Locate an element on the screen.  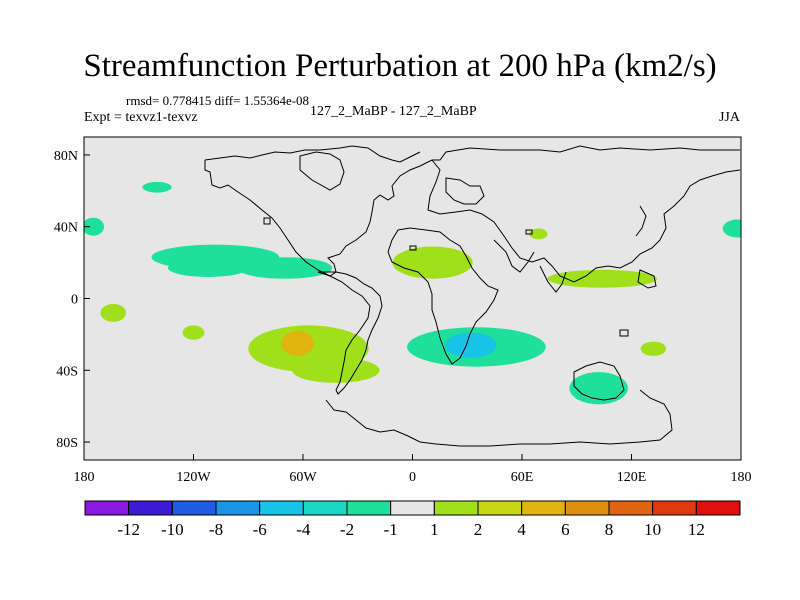
x-tick-label: 120E is located at coordinates (632, 477).